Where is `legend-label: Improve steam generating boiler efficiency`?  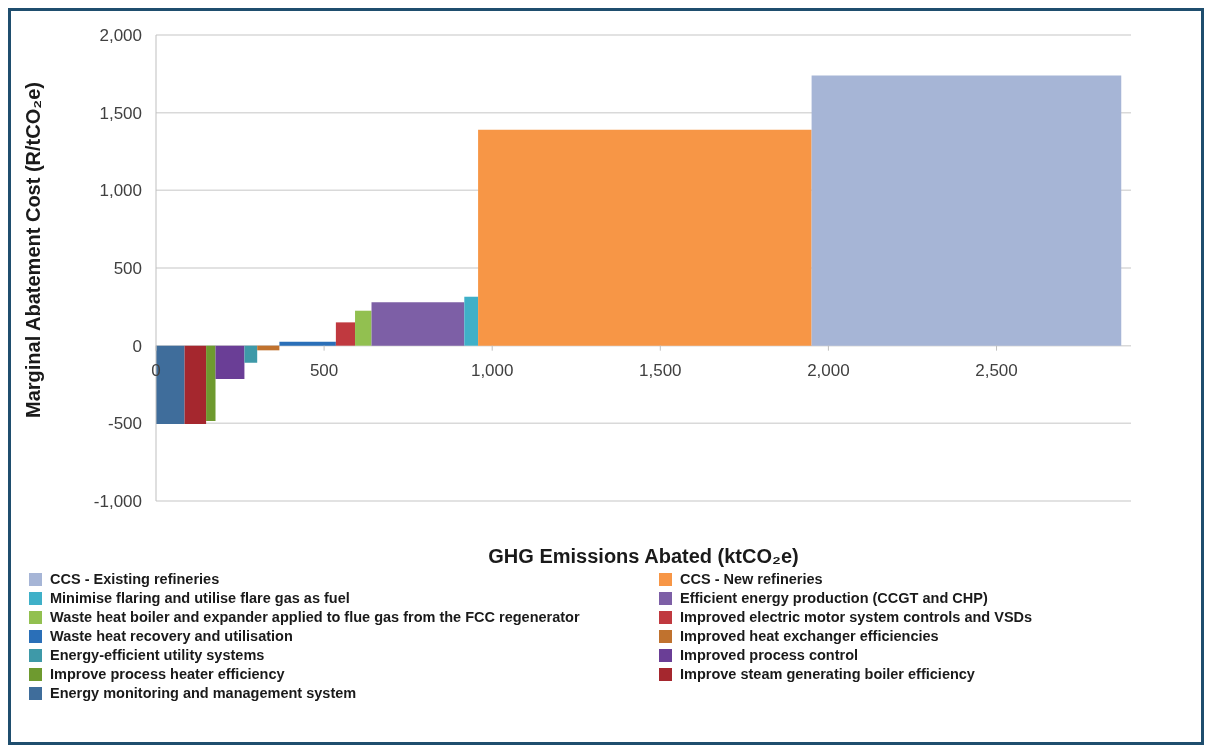
legend-label: Improve steam generating boiler efficiency is located at coordinates (827, 674).